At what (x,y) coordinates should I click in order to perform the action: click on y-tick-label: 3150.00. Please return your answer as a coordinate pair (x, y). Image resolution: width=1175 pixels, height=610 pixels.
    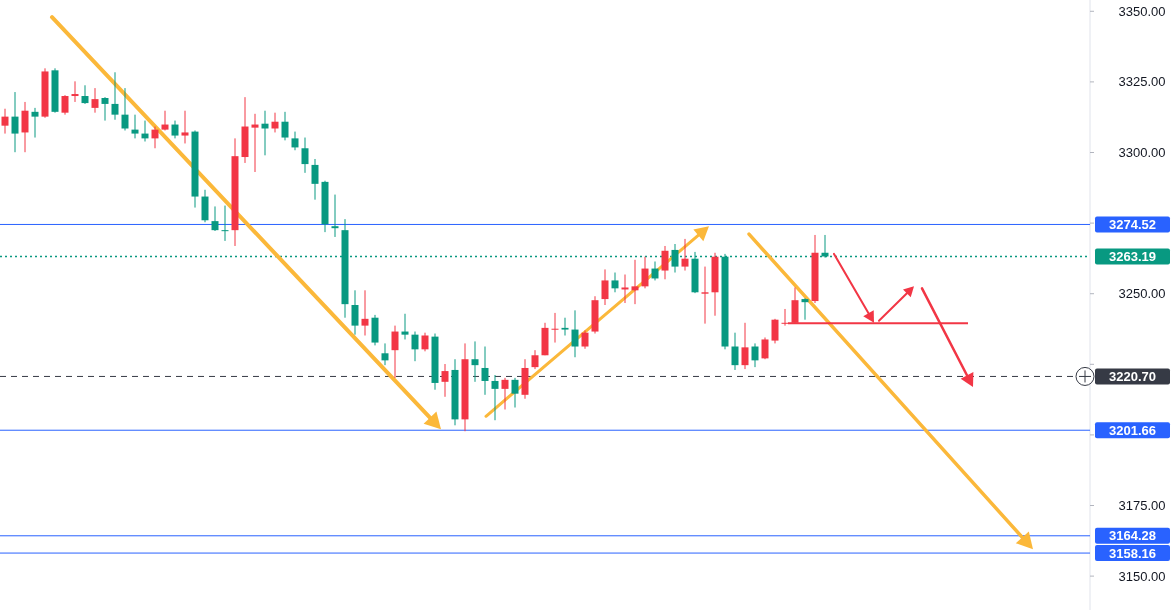
    Looking at the image, I should click on (1142, 576).